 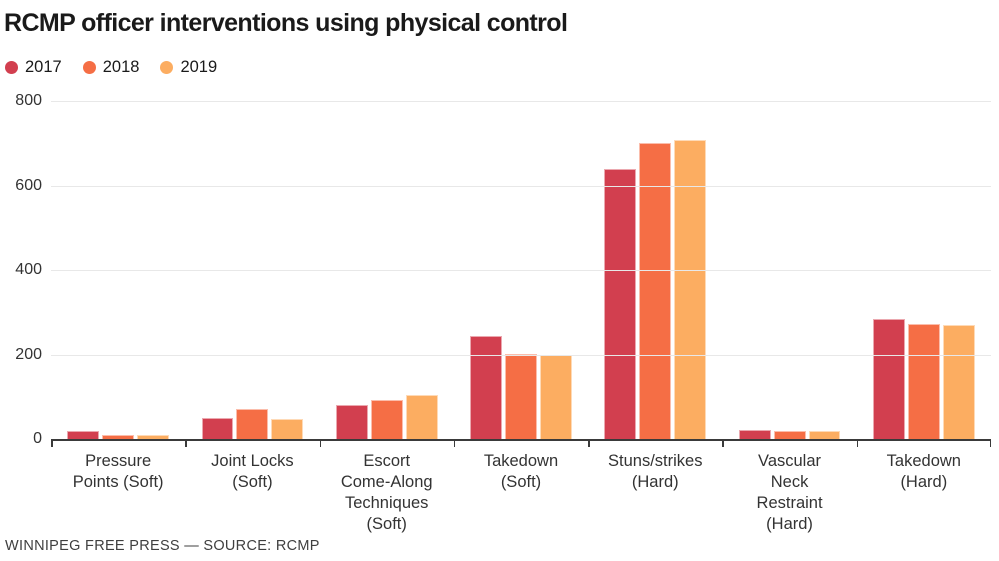 What do you see at coordinates (620, 303) in the screenshot?
I see `bar-2017-stuns-strikes-hard` at bounding box center [620, 303].